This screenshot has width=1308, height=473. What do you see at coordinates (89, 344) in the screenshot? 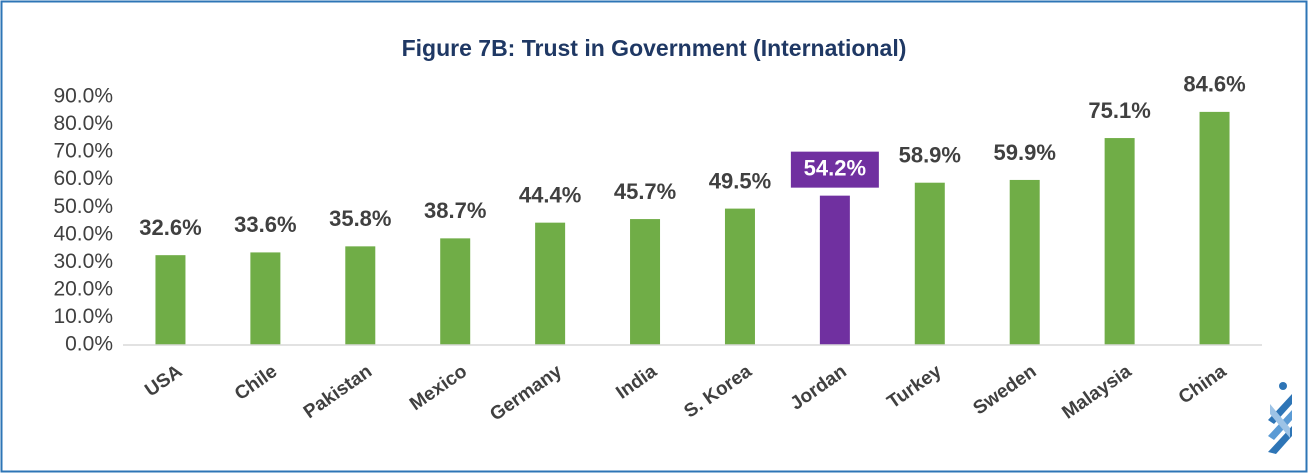
I see `y-tick-label: 0.0%` at bounding box center [89, 344].